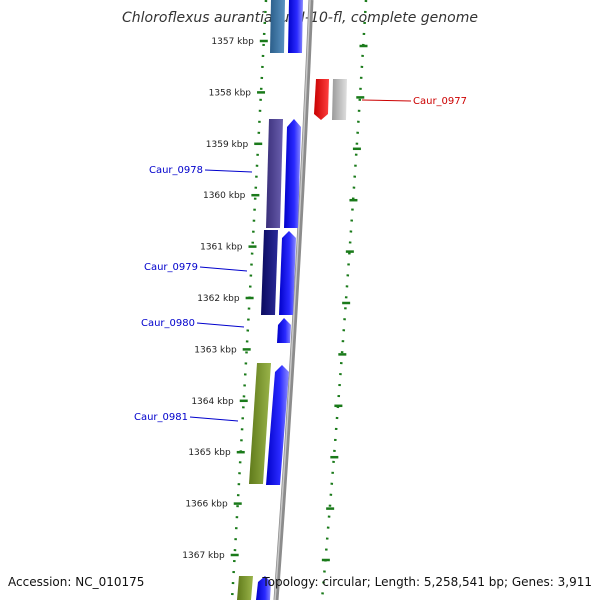  I want to click on gene-block-bottom-olive, so click(245, 588).